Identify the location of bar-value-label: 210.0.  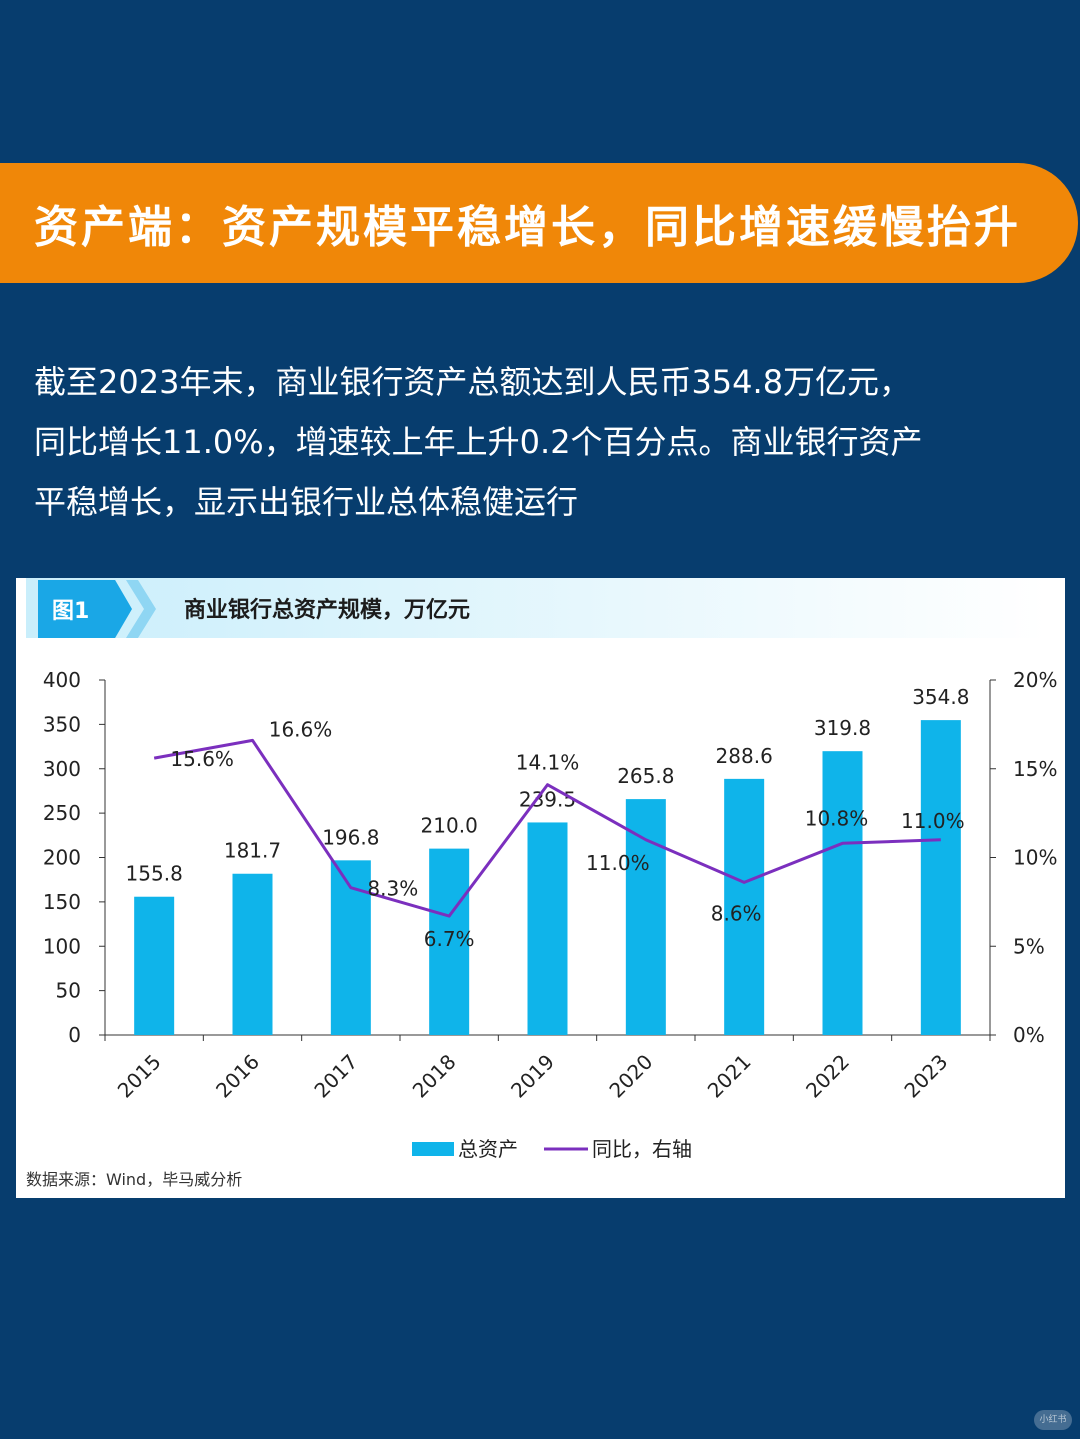
(449, 826).